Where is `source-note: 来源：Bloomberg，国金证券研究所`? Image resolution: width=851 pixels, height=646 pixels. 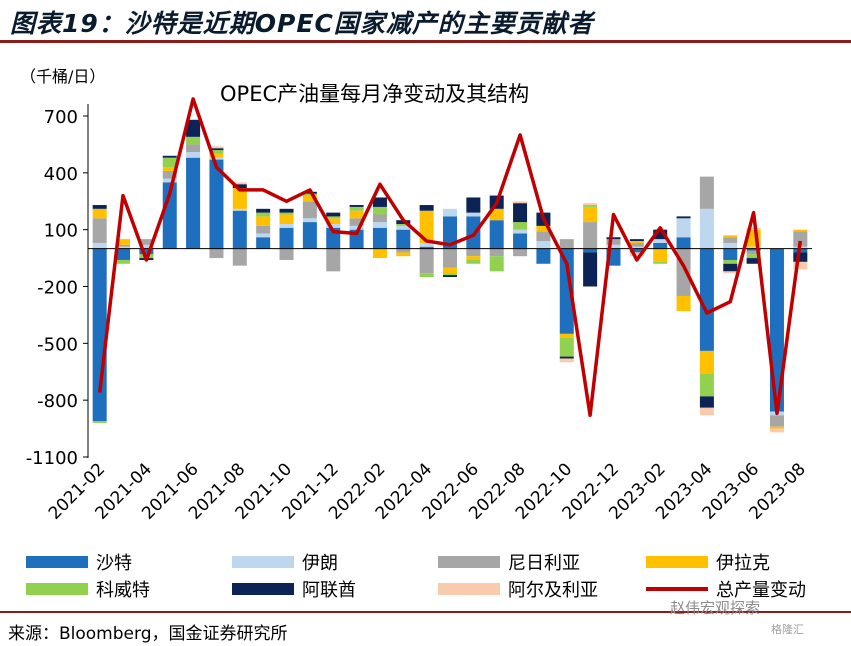
source-note: 来源：Bloomberg，国金证券研究所 is located at coordinates (148, 634).